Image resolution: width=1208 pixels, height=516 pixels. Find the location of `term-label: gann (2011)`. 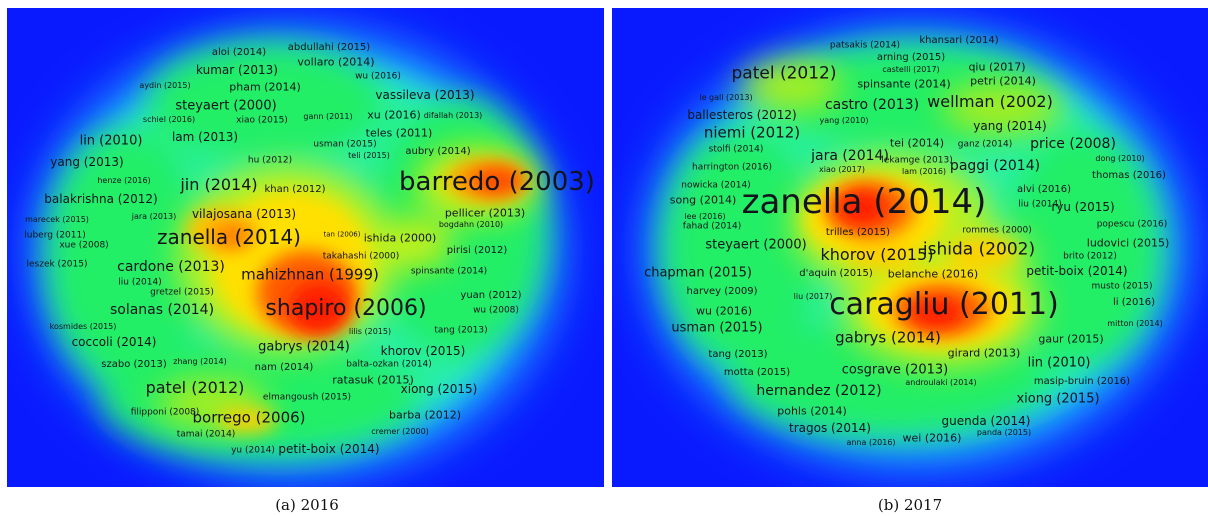

term-label: gann (2011) is located at coordinates (328, 116).